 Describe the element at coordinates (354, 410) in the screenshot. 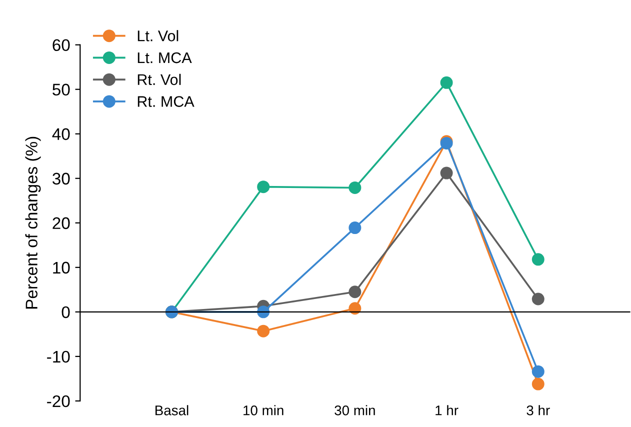

I see `x-tick-label: 30 min` at that location.